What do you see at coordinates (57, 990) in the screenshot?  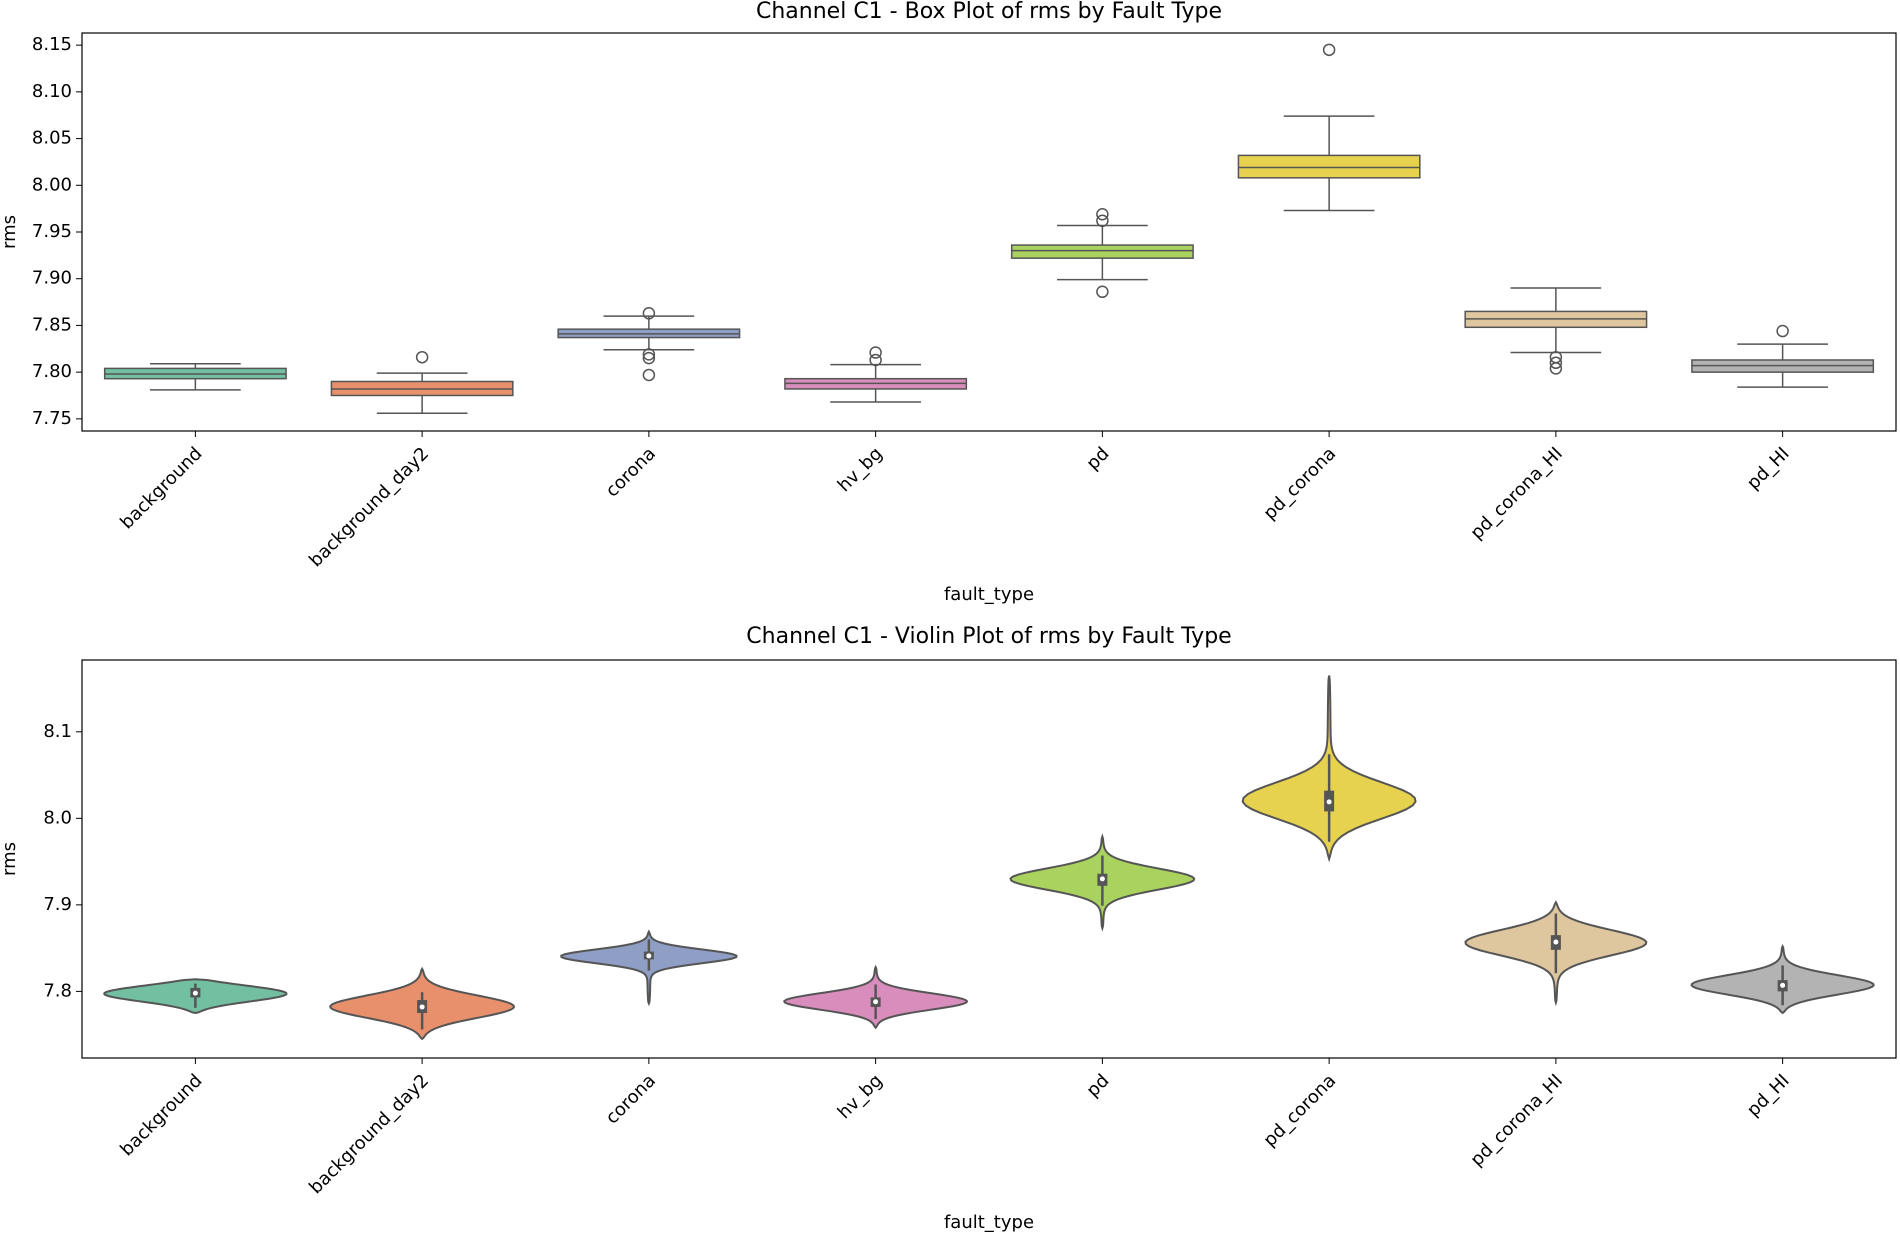 I see `y-tick-label: 7.8` at bounding box center [57, 990].